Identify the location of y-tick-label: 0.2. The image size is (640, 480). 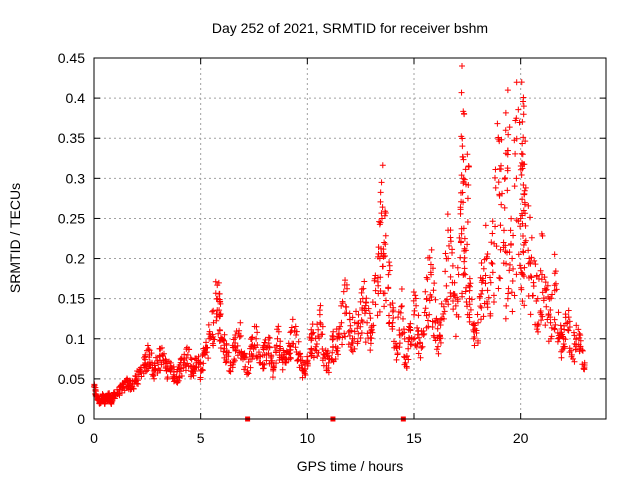
(76, 259).